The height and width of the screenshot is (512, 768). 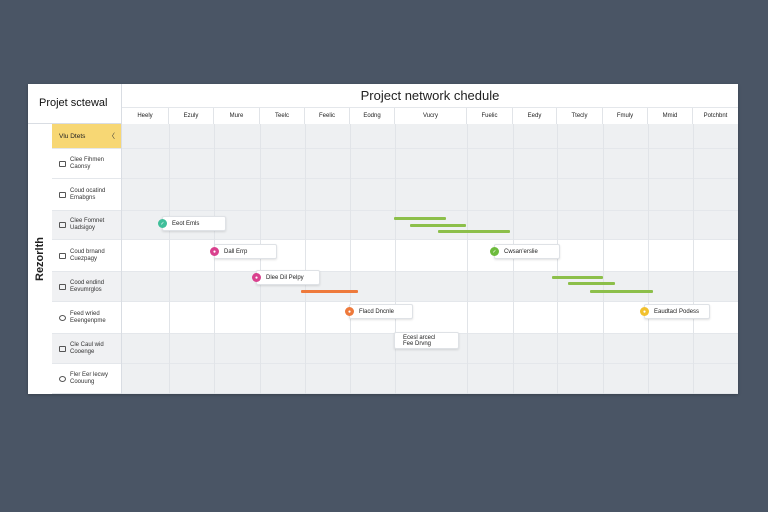 What do you see at coordinates (145, 116) in the screenshot?
I see `column-header: Heely` at bounding box center [145, 116].